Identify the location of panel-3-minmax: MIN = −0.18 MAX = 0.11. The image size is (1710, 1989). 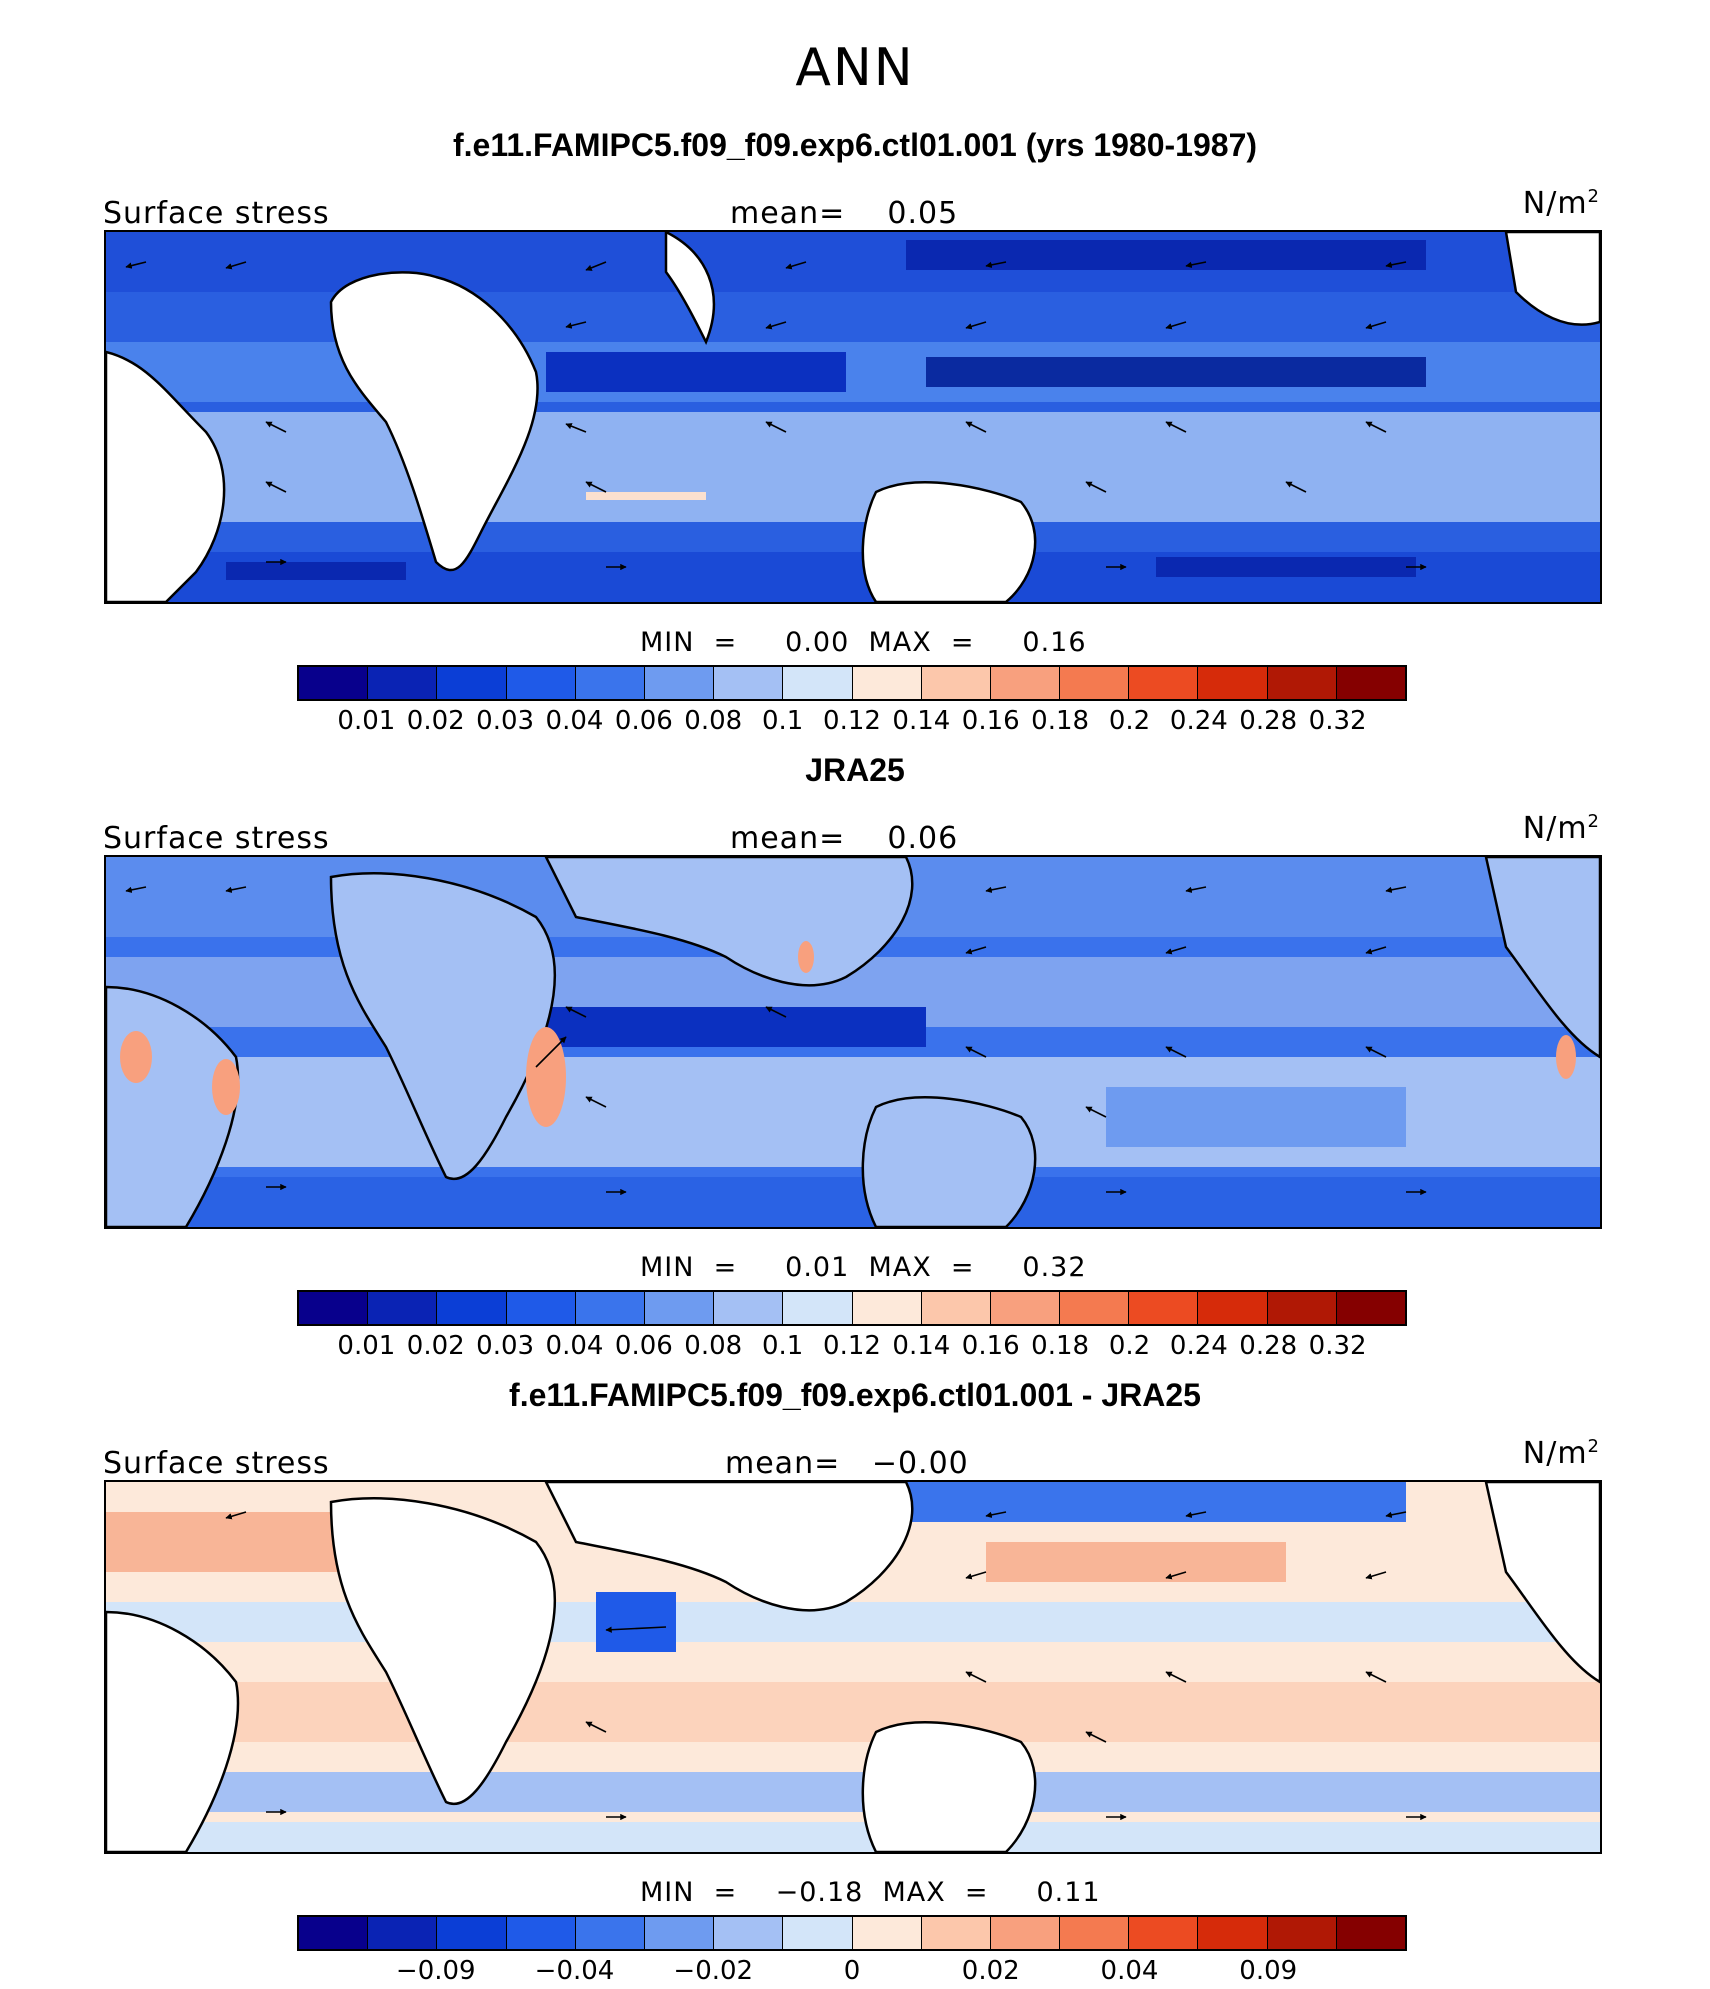
(870, 1892).